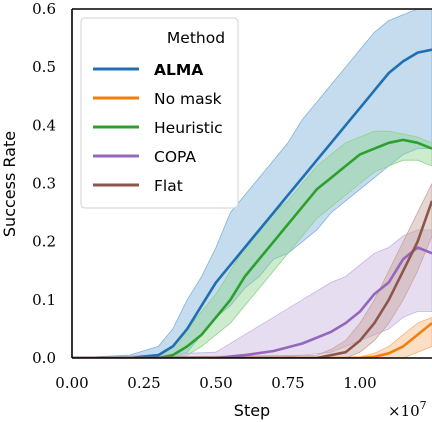  Describe the element at coordinates (215, 383) in the screenshot. I see `x-tick-label: 0.50` at that location.